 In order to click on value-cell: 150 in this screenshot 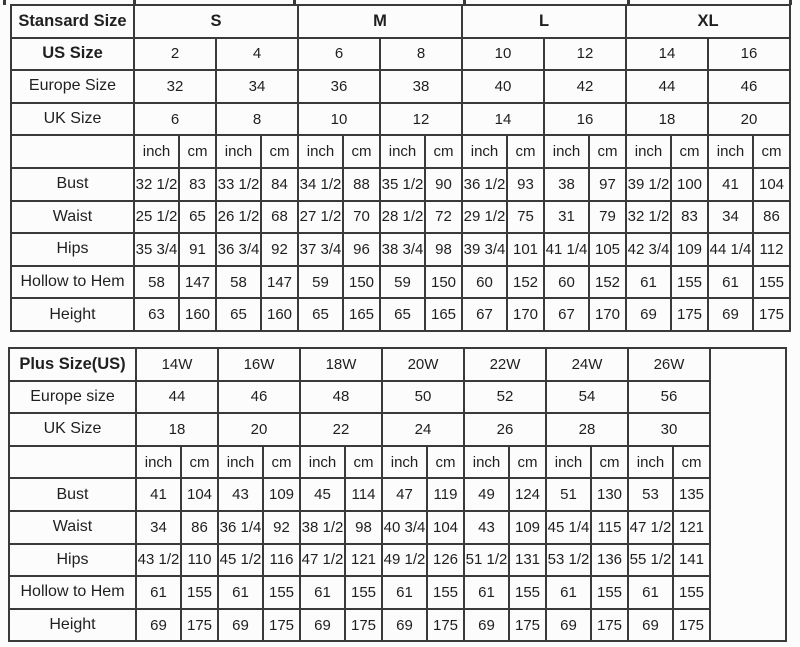, I will do `click(361, 282)`.